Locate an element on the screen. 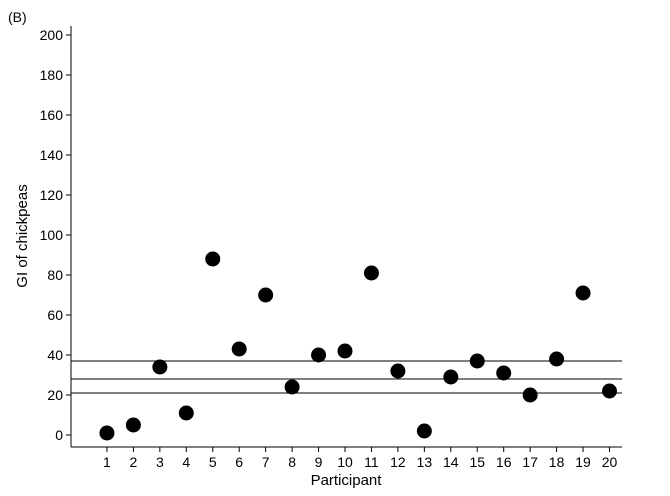  x-tick-label: 15 is located at coordinates (477, 462).